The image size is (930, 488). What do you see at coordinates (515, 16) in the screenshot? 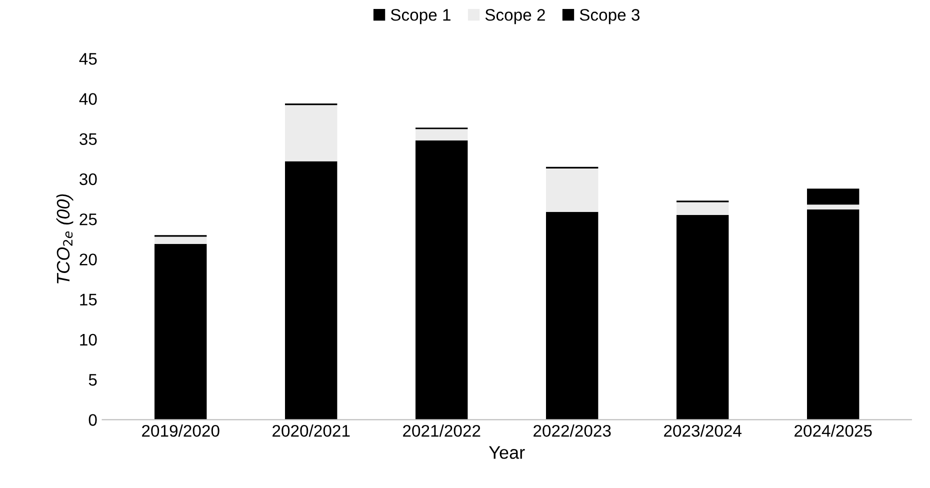
I see `legend-label: Scope 2` at bounding box center [515, 16].